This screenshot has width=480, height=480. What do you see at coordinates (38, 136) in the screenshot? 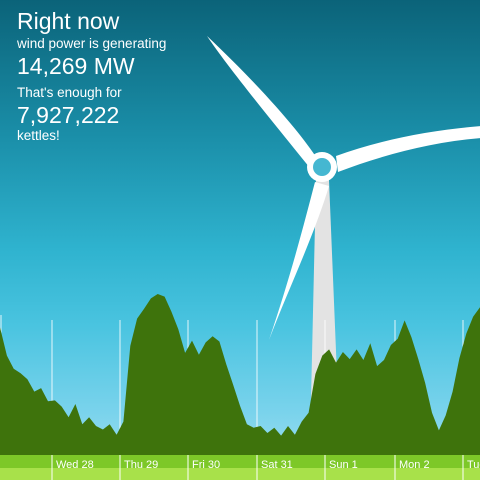
I see `kettles-label: kettles!` at bounding box center [38, 136].